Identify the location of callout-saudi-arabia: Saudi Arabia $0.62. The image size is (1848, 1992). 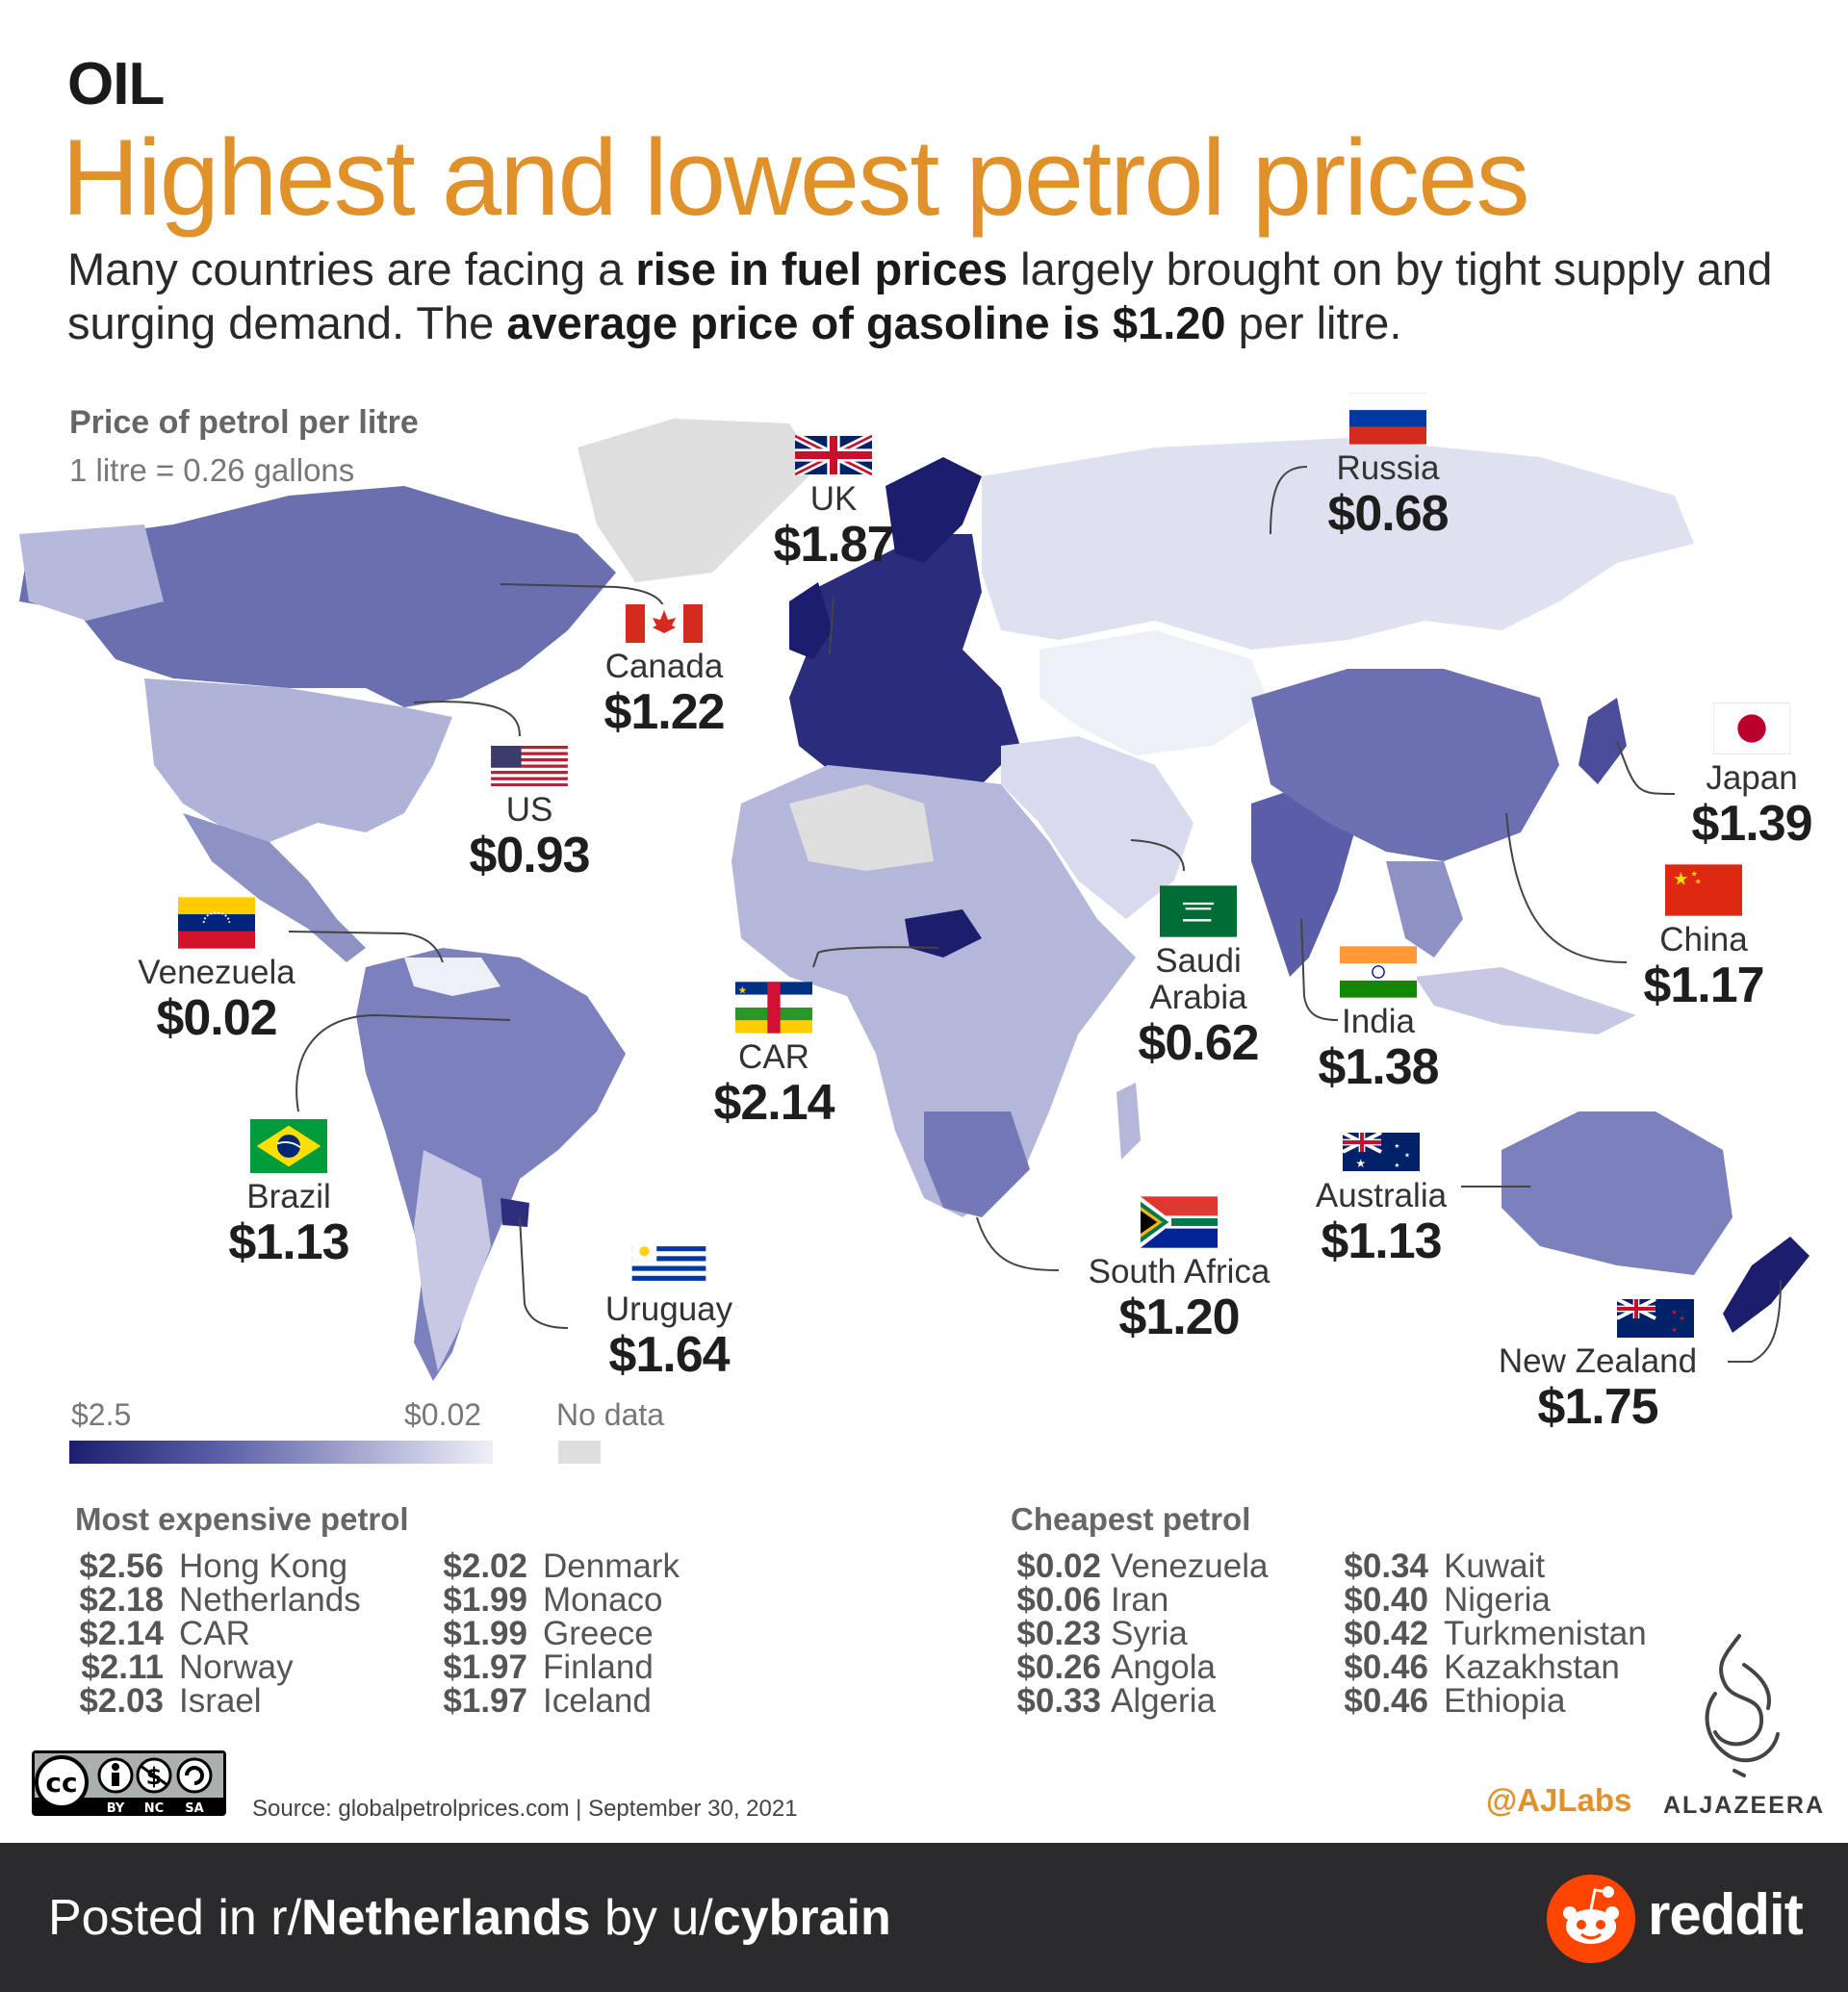
(1198, 978).